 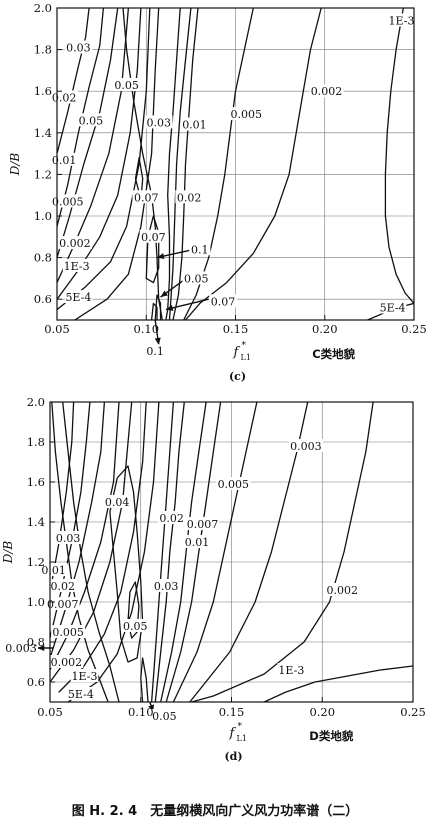 I want to click on x-axis-label-subscript: L1, so click(x=246, y=357).